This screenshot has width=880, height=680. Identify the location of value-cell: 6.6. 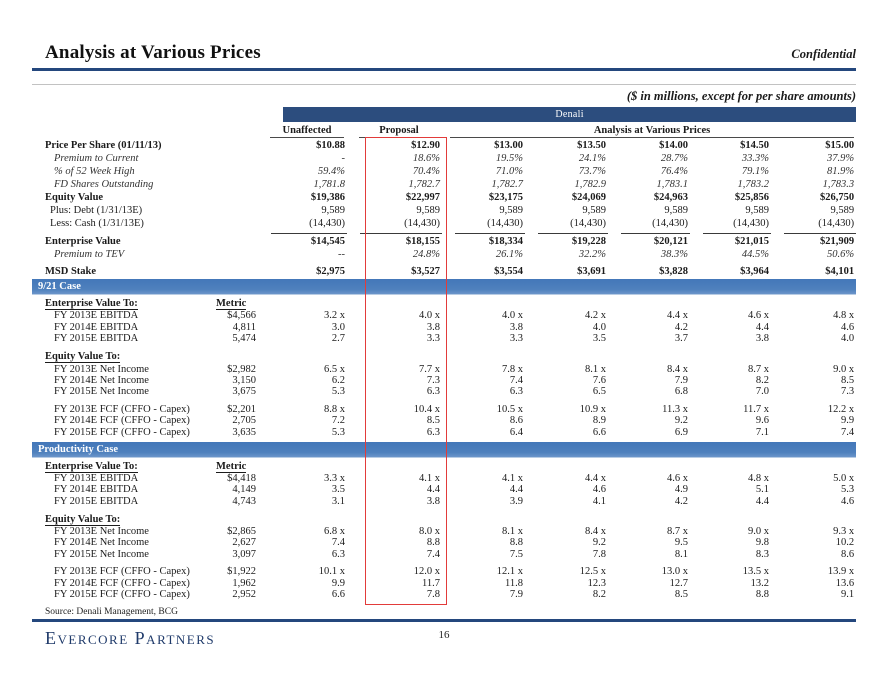
(338, 595).